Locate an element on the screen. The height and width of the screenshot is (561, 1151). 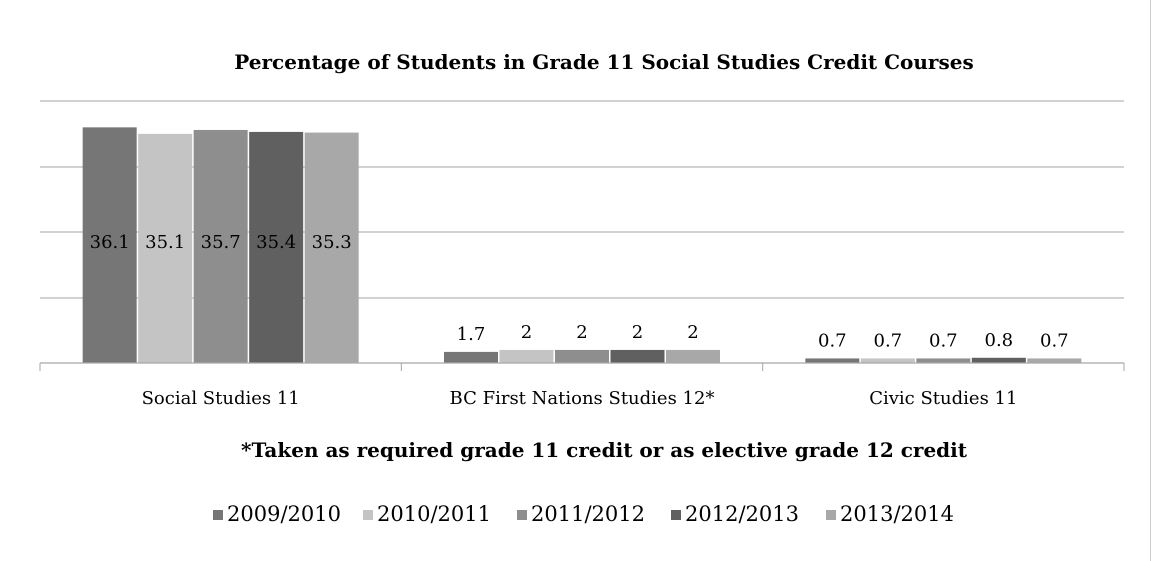
legend-label: 2011/2012 is located at coordinates (588, 514).